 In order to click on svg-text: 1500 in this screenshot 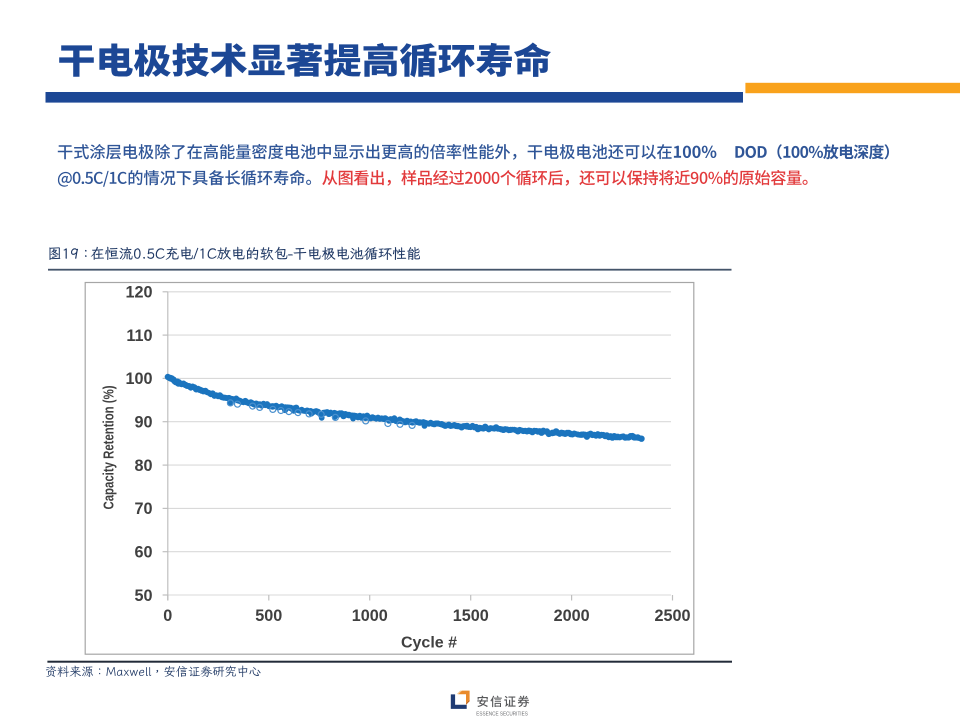, I will do `click(471, 616)`.